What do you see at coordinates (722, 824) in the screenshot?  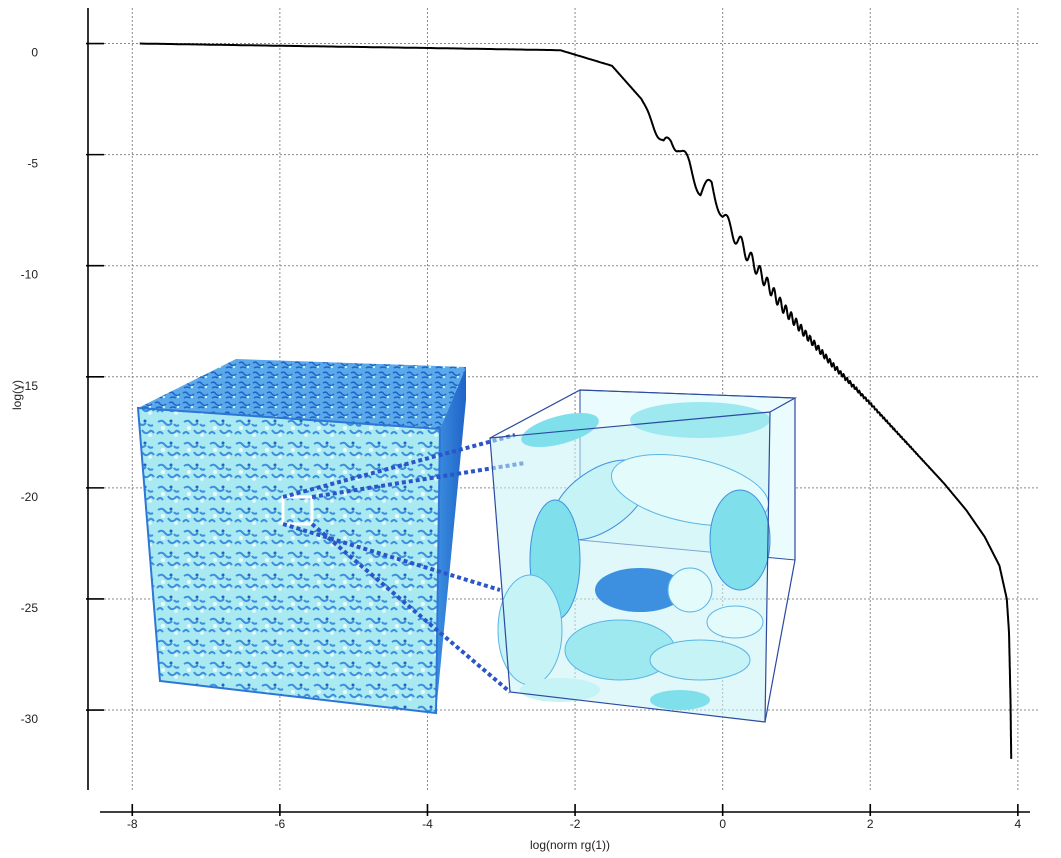 I see `x-tick-label: 0` at bounding box center [722, 824].